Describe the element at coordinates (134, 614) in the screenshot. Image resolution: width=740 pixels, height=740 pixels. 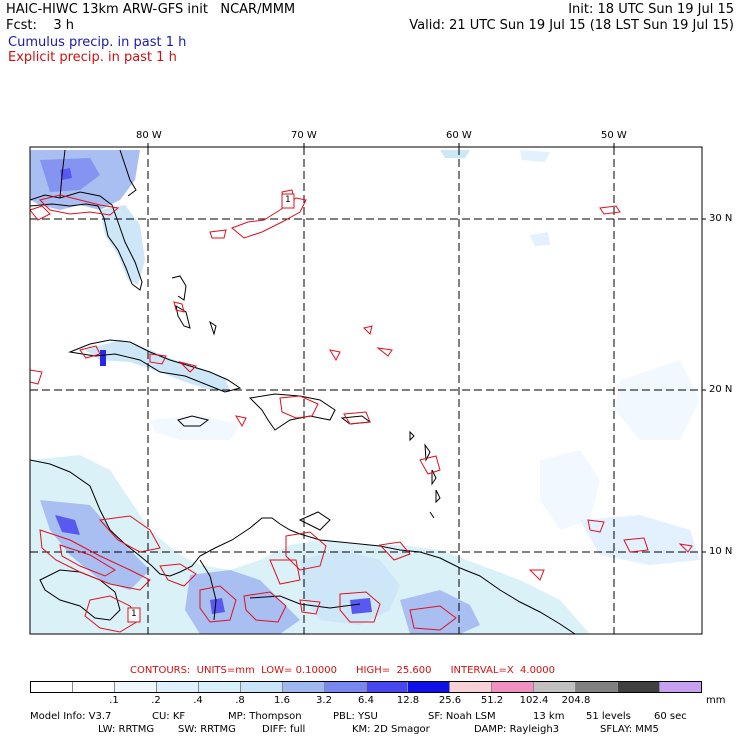
I see `box-label-south: 1` at that location.